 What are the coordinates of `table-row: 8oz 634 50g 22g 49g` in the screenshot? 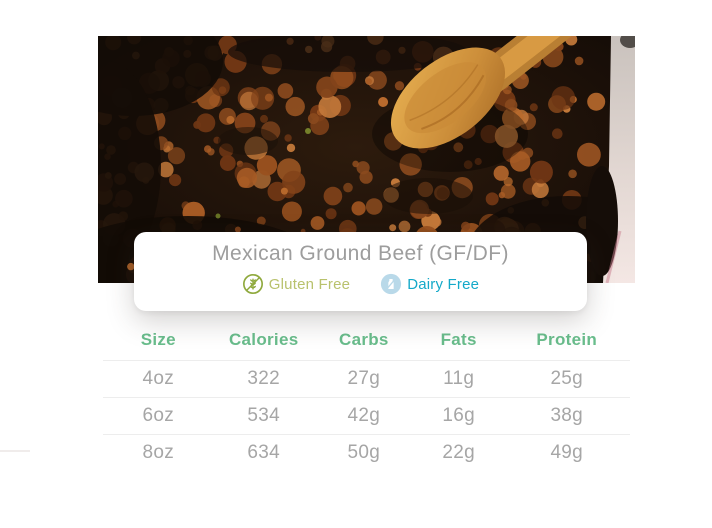 It's located at (366, 453).